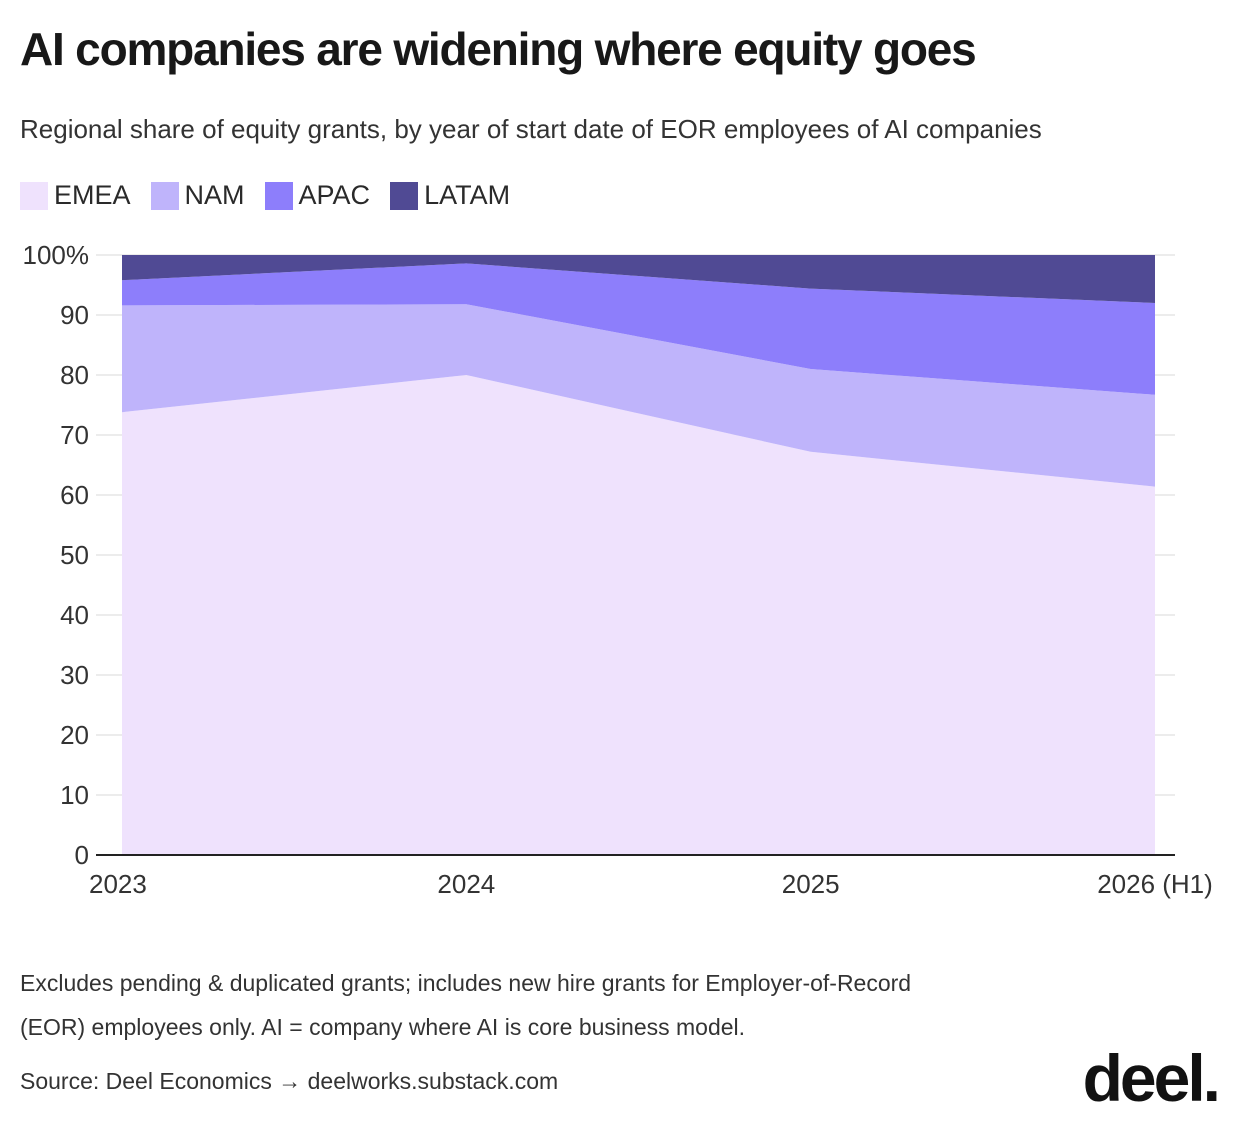 The image size is (1240, 1124). I want to click on x-tick-label: 2024, so click(466, 884).